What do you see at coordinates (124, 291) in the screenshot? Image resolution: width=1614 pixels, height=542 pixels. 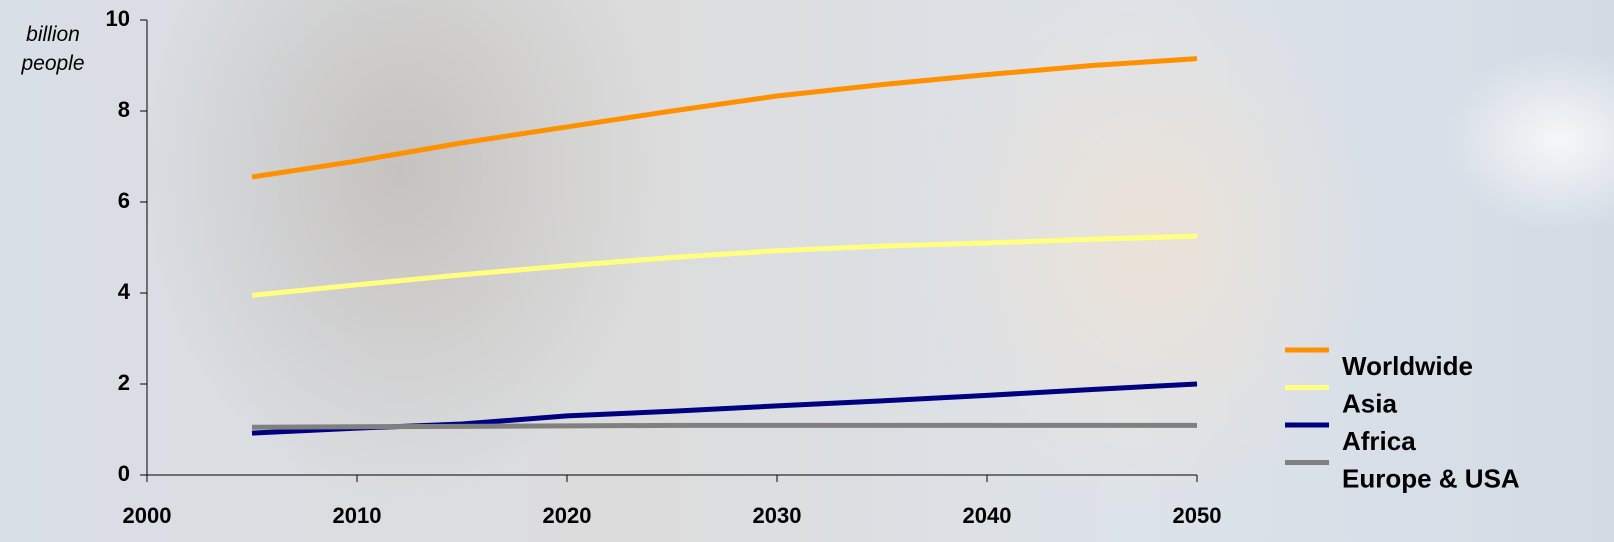 I see `y-tick-label: 4` at bounding box center [124, 291].